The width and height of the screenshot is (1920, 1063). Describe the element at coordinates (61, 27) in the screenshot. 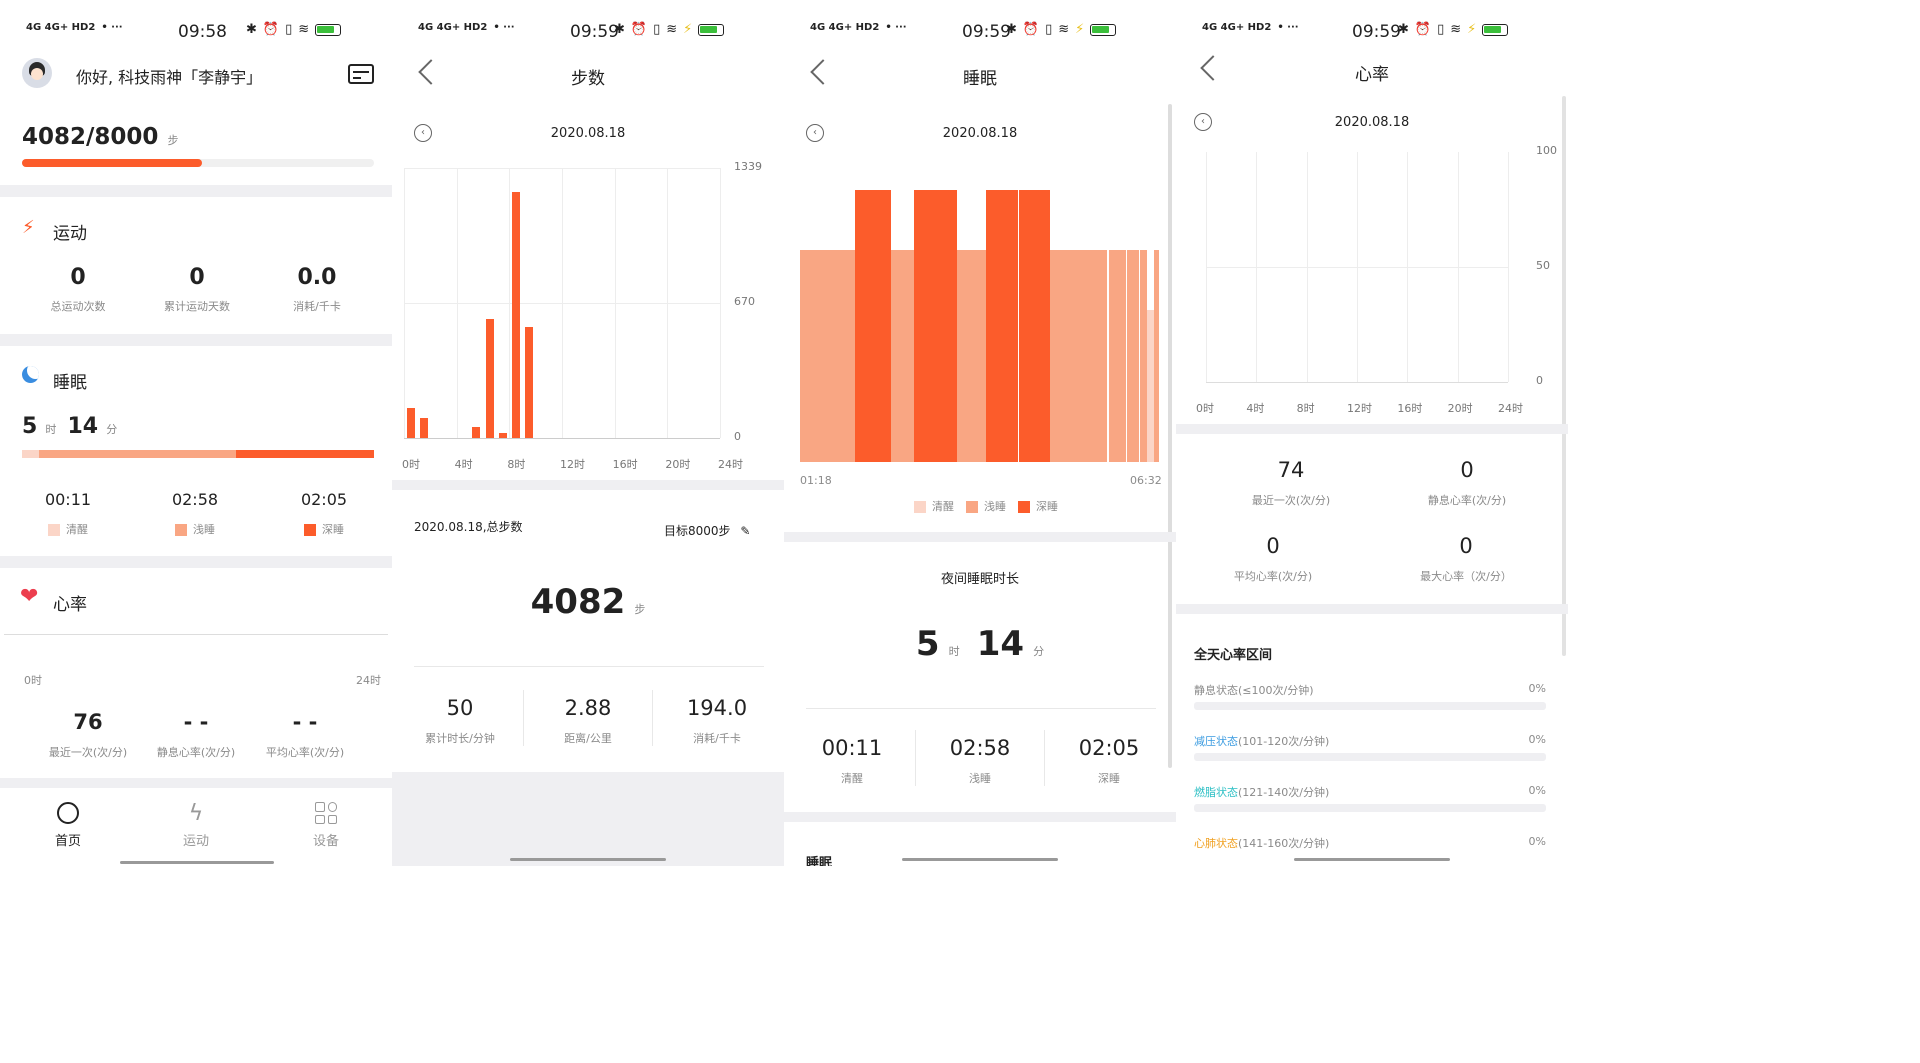

I see `network-status: 4G 4G+ HD2` at that location.